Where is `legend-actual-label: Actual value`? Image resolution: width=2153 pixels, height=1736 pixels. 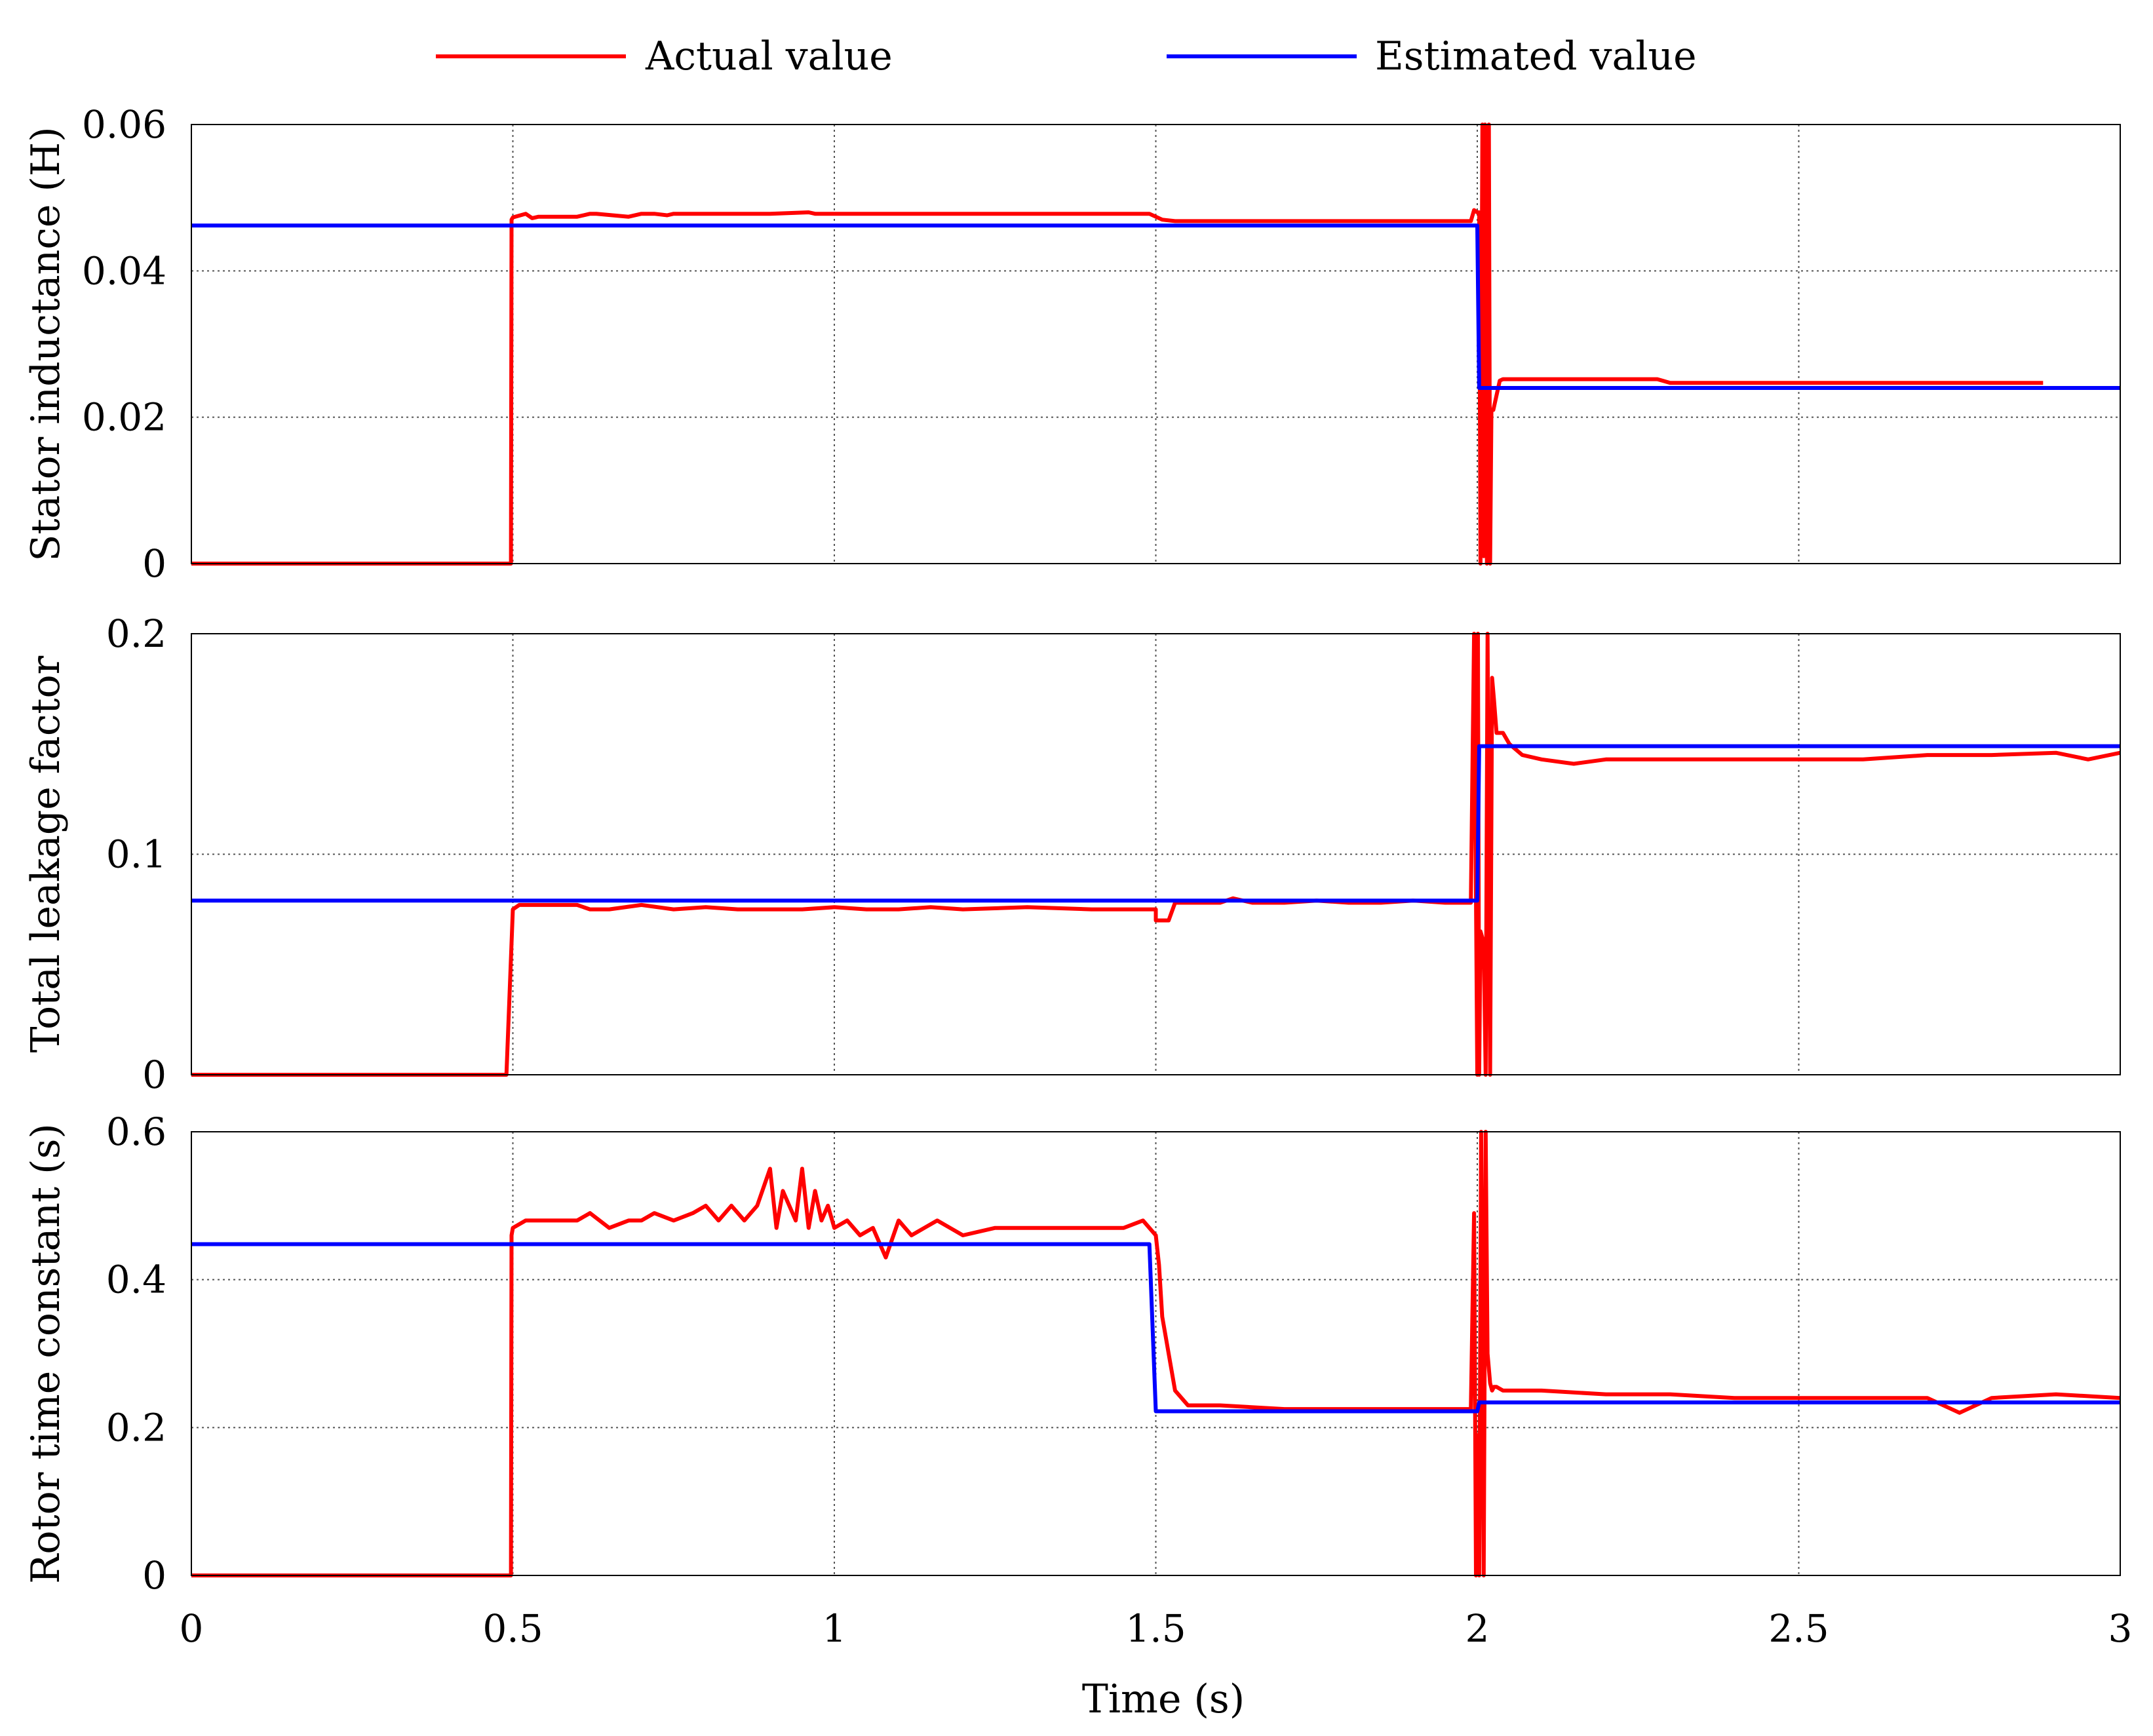 legend-actual-label: Actual value is located at coordinates (769, 56).